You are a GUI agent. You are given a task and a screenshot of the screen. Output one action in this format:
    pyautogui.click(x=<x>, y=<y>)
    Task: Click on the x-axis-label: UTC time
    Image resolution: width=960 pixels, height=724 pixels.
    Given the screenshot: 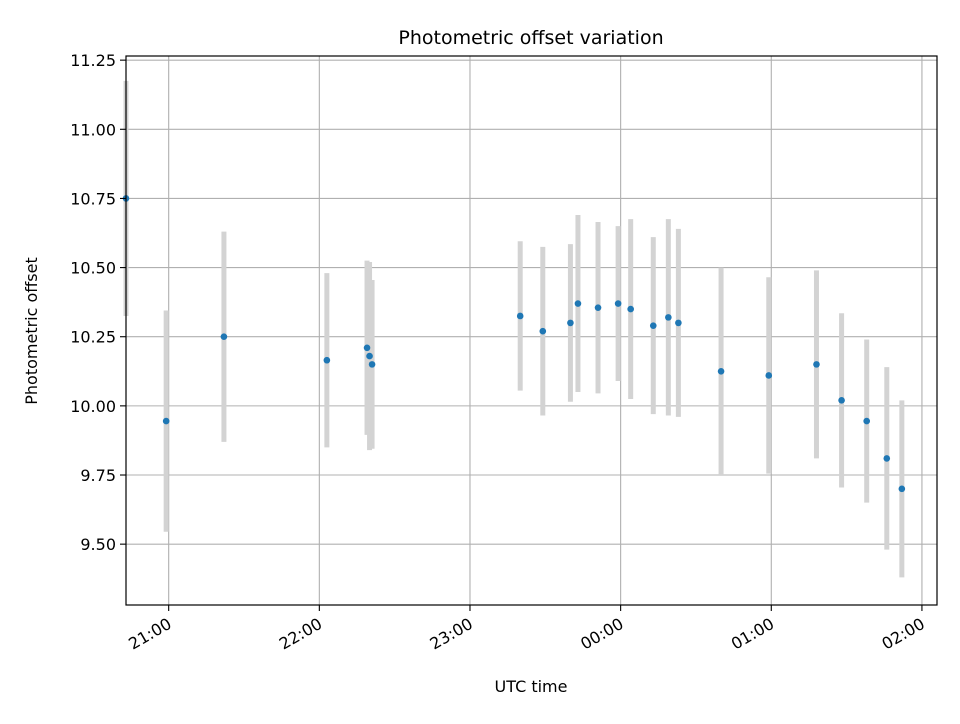 What is the action you would take?
    pyautogui.click(x=531, y=686)
    